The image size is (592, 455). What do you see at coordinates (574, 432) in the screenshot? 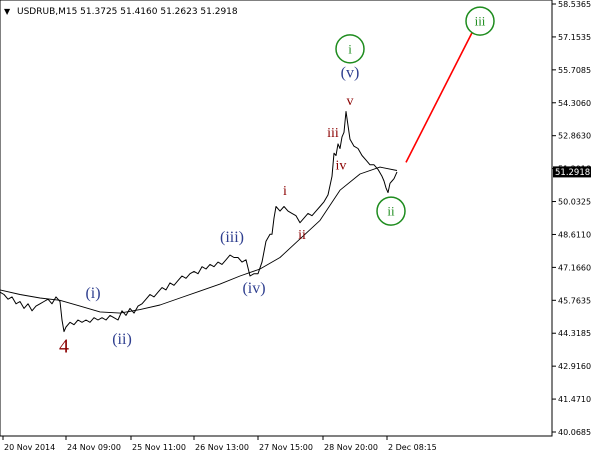
I see `y-tick-label: 40.0685` at bounding box center [574, 432].